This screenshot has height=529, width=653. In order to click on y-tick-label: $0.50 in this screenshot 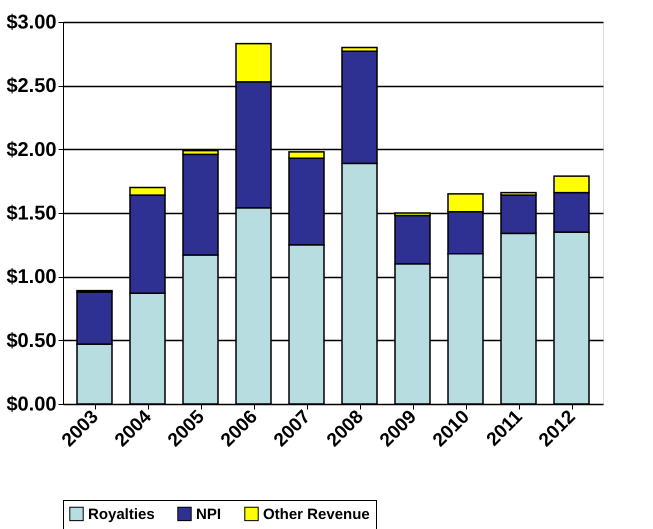, I will do `click(31, 341)`.